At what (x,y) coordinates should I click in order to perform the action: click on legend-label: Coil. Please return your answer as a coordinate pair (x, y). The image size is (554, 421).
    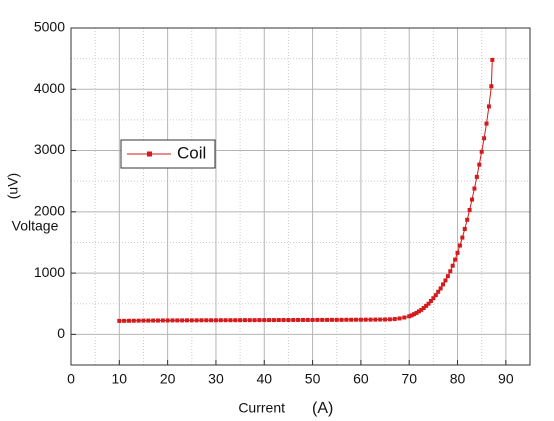
    Looking at the image, I should click on (191, 152).